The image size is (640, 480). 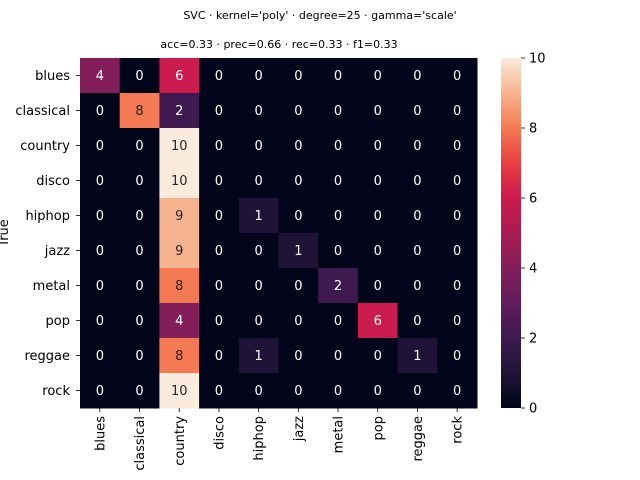 What do you see at coordinates (45, 146) in the screenshot?
I see `y-tick-label: country` at bounding box center [45, 146].